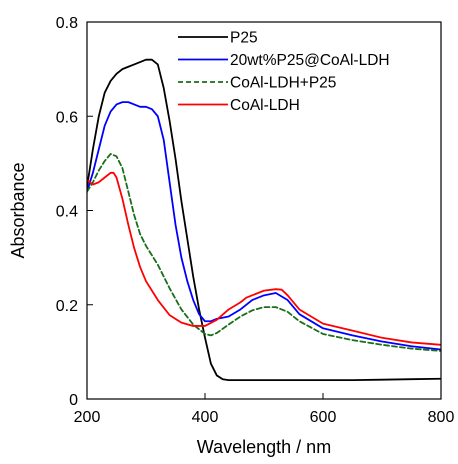 The height and width of the screenshot is (464, 458). I want to click on y-tick-label: 0.4, so click(67, 212).